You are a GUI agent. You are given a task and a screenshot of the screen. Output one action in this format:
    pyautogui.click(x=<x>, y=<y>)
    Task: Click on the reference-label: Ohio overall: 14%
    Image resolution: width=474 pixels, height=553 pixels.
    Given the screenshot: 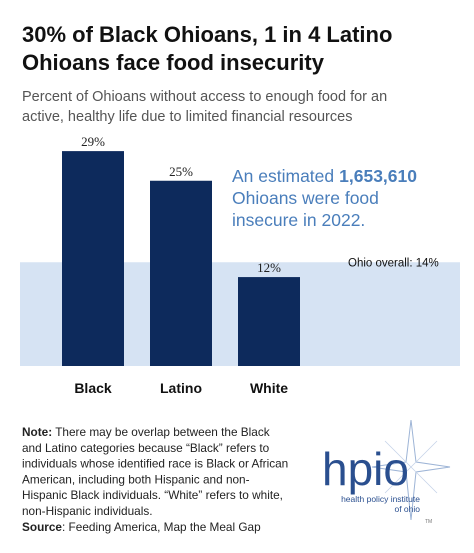 What is the action you would take?
    pyautogui.click(x=393, y=263)
    